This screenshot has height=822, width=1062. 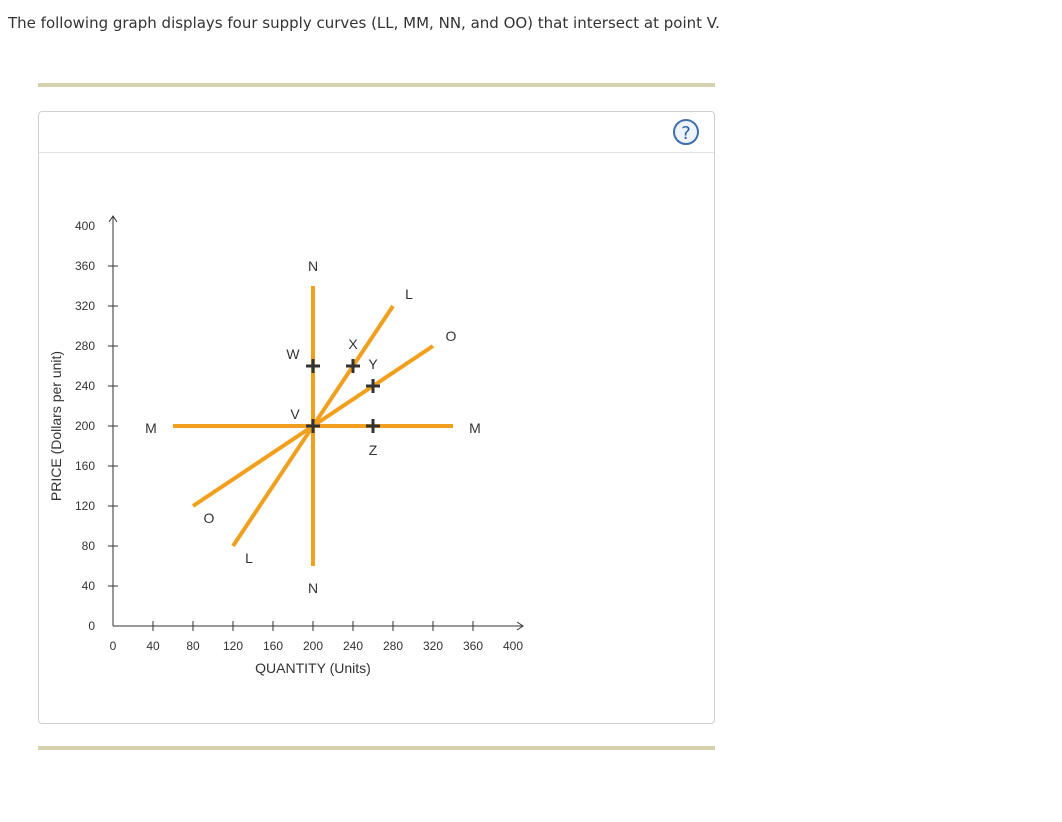 I want to click on y-tick-label: 280, so click(x=85, y=346).